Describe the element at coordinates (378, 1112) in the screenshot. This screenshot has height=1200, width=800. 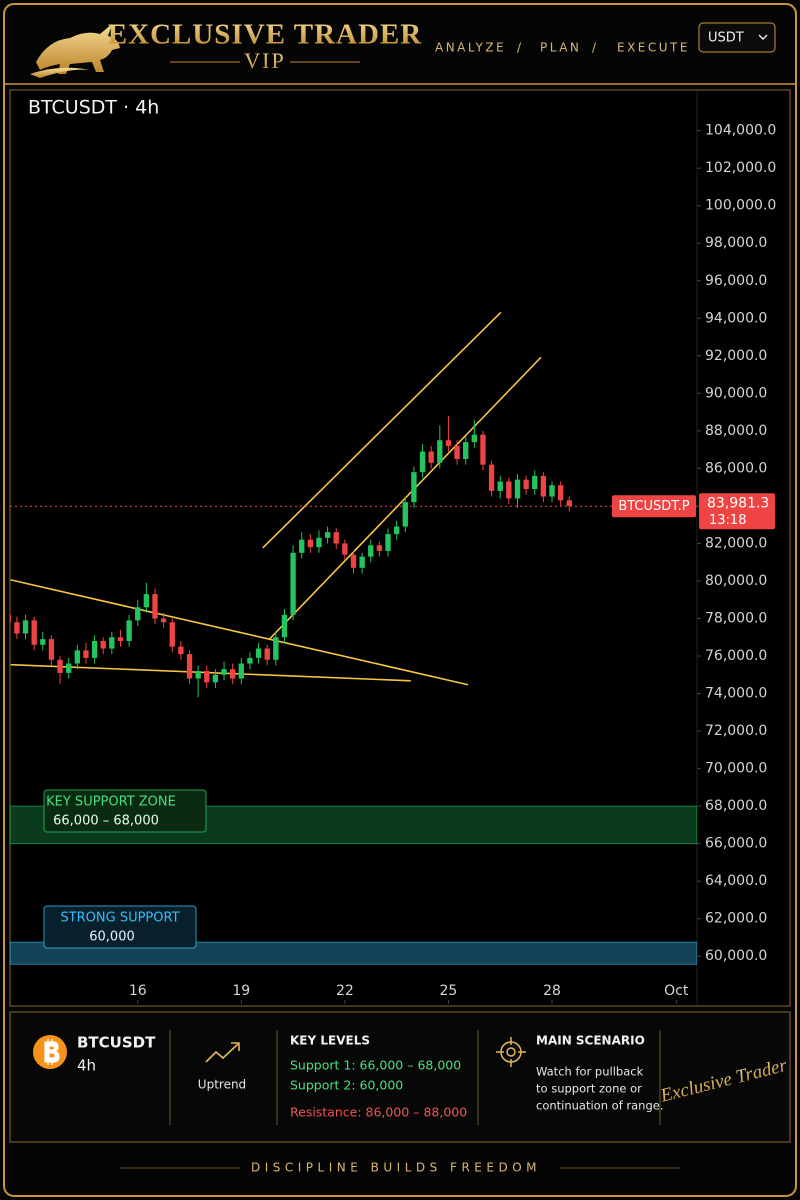
I see `resistance: Resistance: 86,000 – 88,000` at that location.